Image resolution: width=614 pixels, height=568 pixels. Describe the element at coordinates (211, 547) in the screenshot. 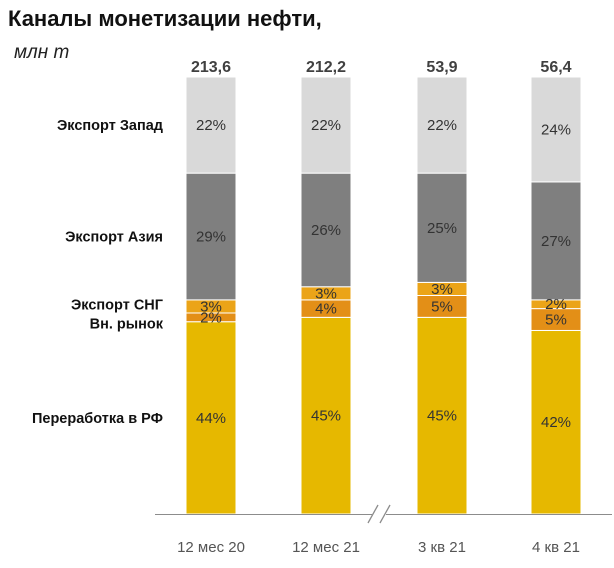

I see `x-tick-label: 12 мес 20` at that location.